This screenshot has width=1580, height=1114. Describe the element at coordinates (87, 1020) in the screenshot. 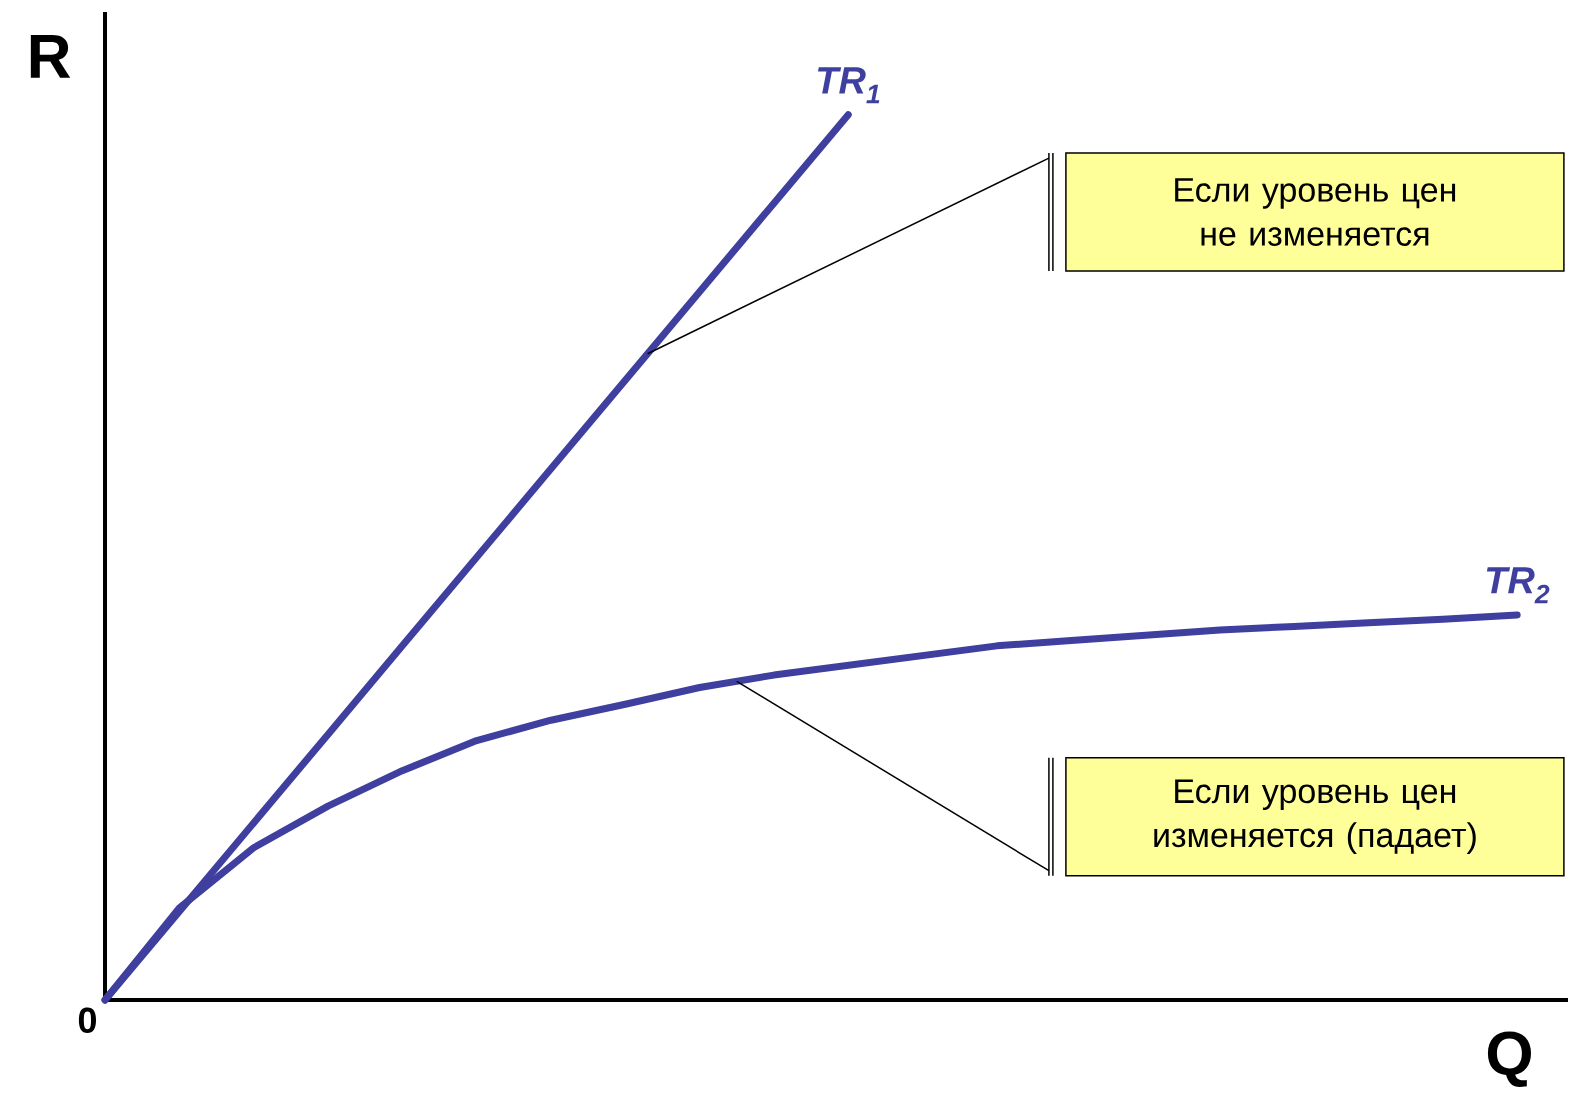

I see `text: 0` at that location.